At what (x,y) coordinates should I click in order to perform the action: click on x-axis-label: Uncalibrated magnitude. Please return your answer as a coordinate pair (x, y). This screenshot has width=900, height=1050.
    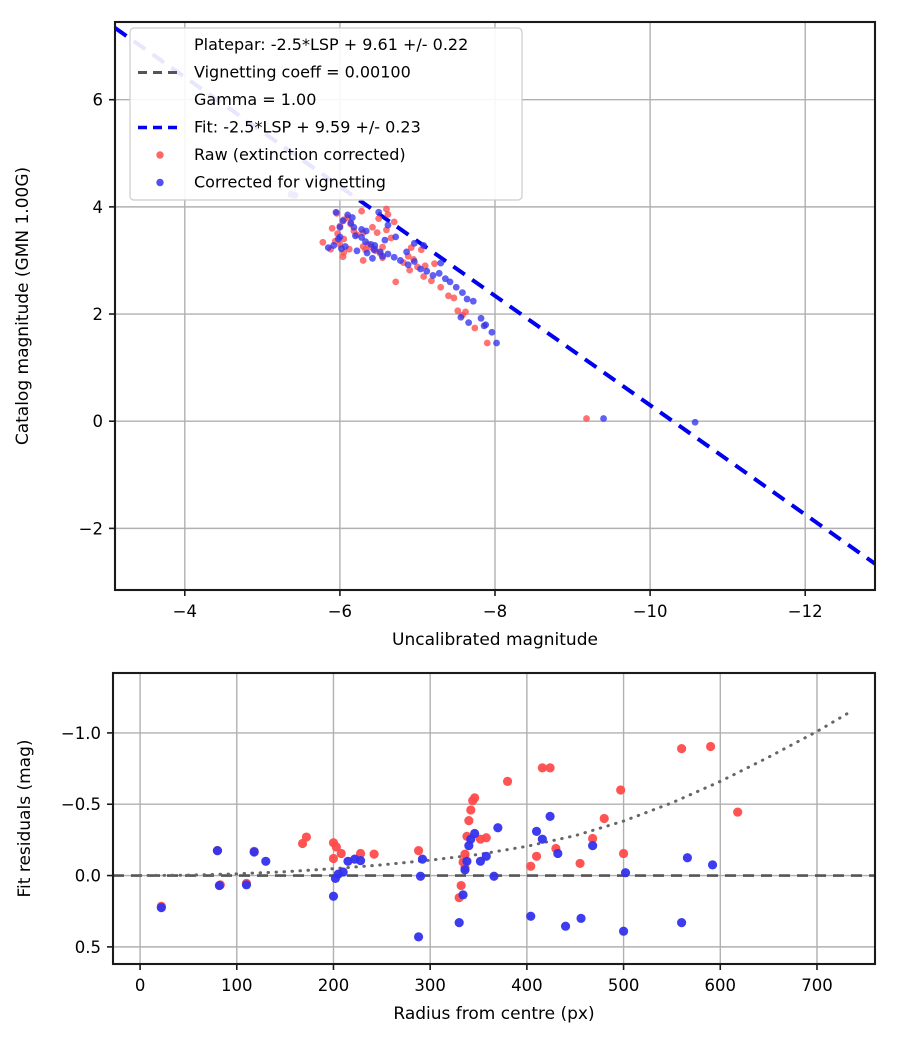
    Looking at the image, I should click on (495, 640).